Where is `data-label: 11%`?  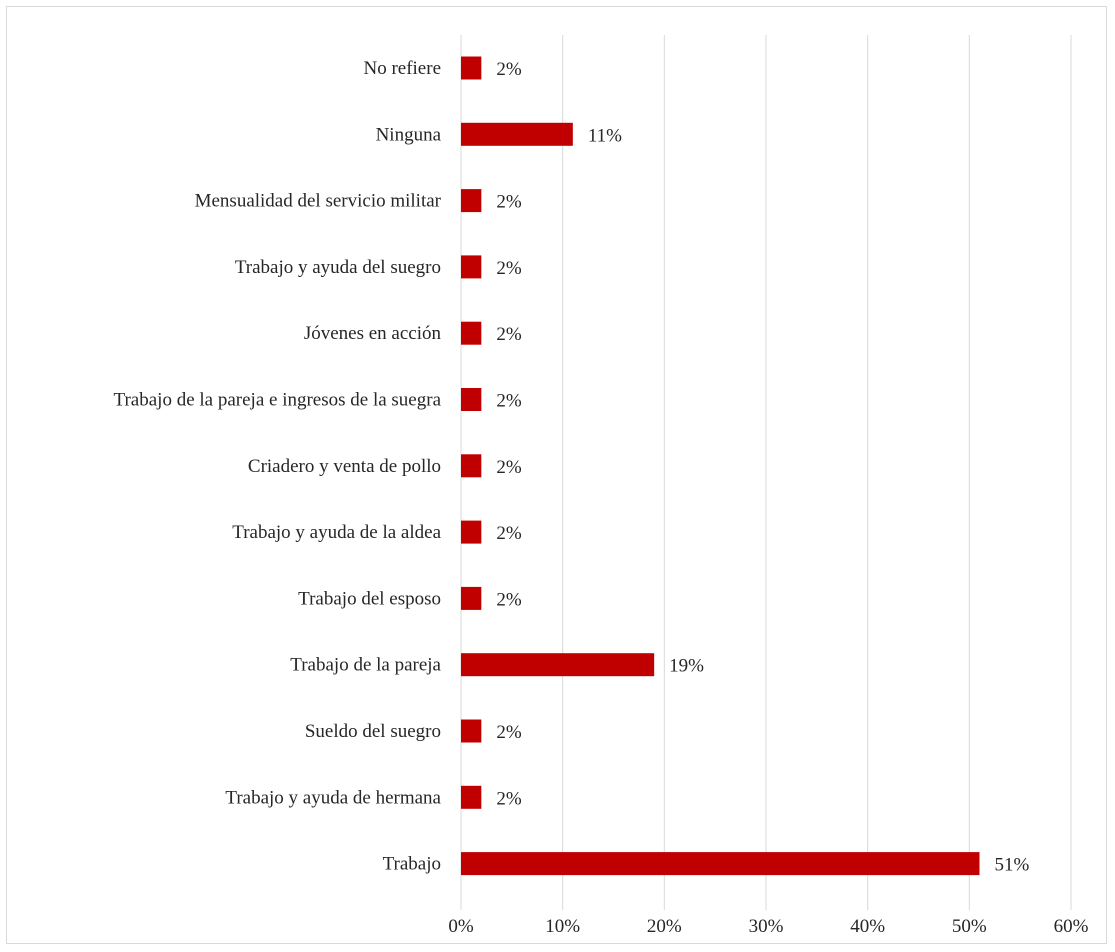
data-label: 11% is located at coordinates (605, 135).